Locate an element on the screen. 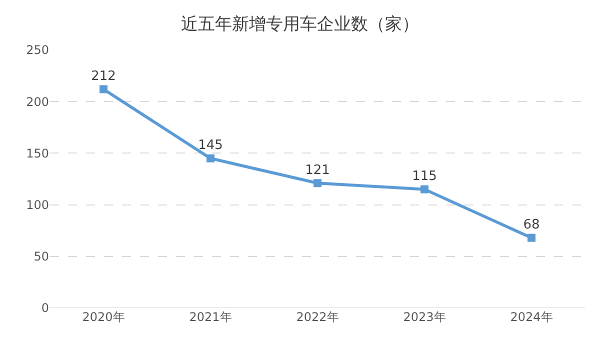 Image resolution: width=600 pixels, height=348 pixels. chart-title: 近五年新增专用车企业数（家） is located at coordinates (300, 24).